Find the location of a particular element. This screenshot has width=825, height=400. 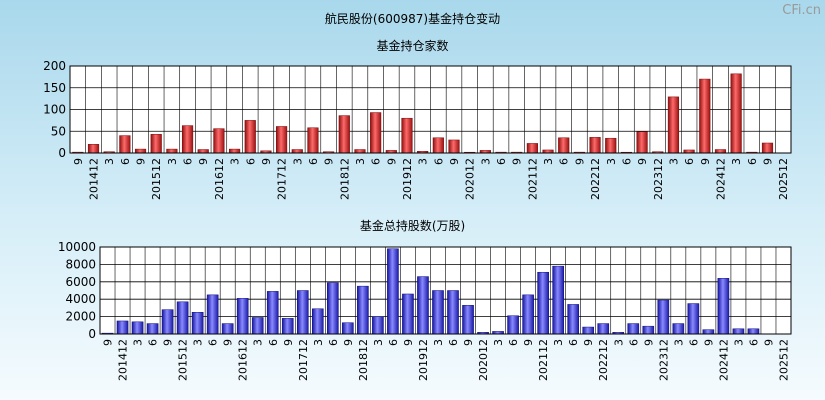

x-tick-label: 202512 is located at coordinates (783, 360).